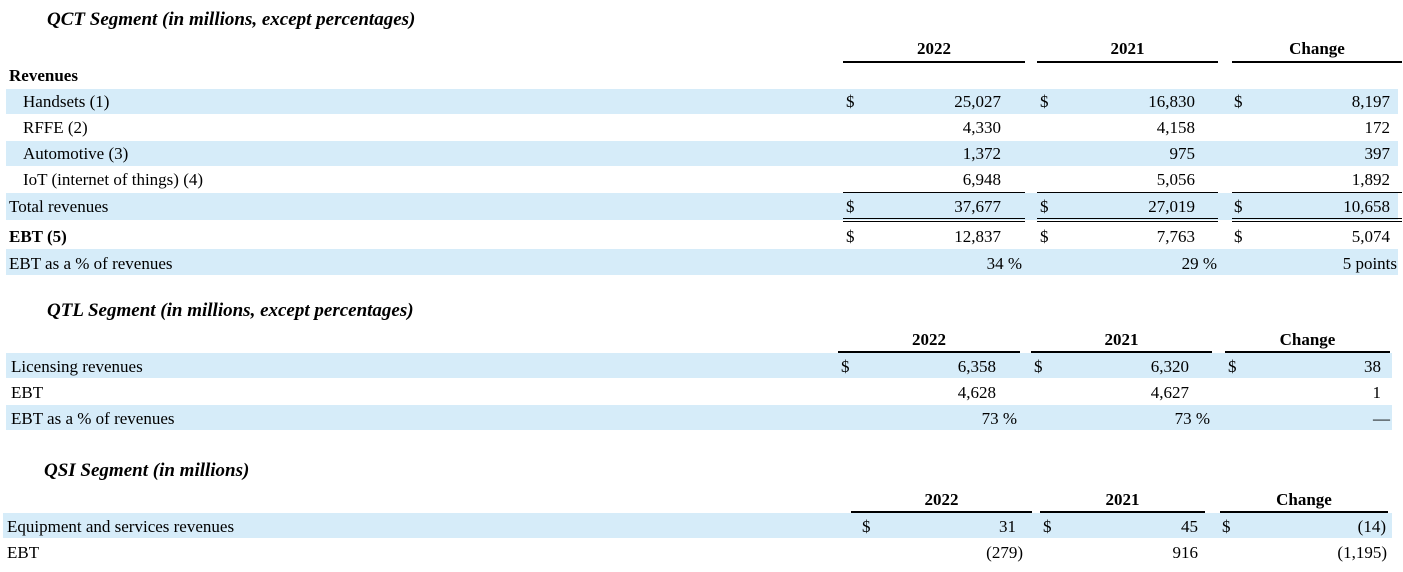 Image resolution: width=1403 pixels, height=572 pixels. I want to click on qtl-header-rule-2022, so click(929, 352).